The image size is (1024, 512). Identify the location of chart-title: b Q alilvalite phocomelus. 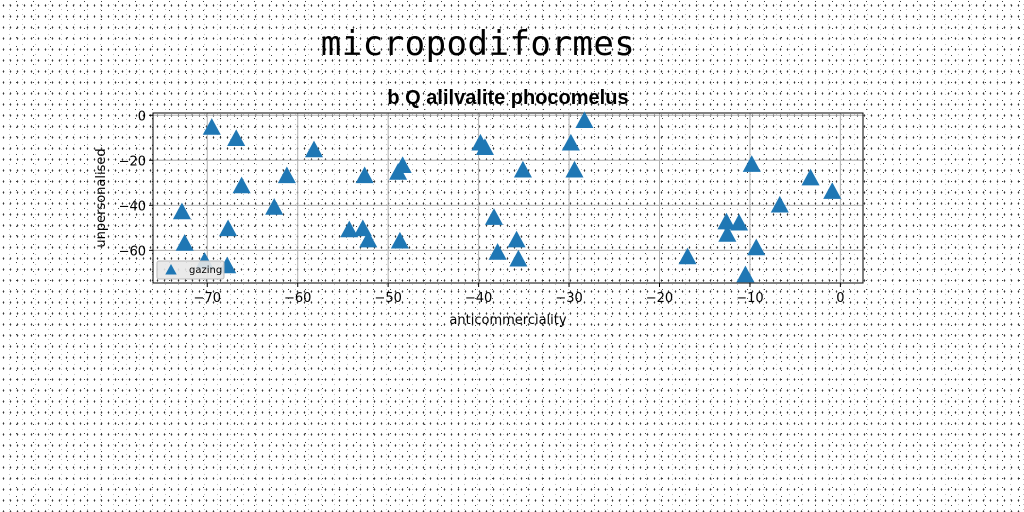
(507, 98).